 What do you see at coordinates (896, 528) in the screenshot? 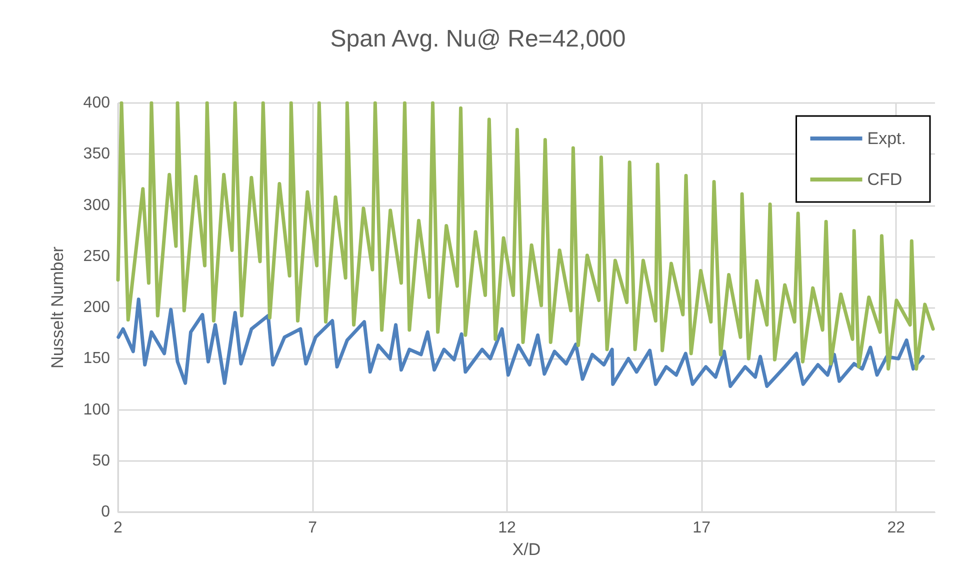
I see `x-tick-label: 22` at bounding box center [896, 528].